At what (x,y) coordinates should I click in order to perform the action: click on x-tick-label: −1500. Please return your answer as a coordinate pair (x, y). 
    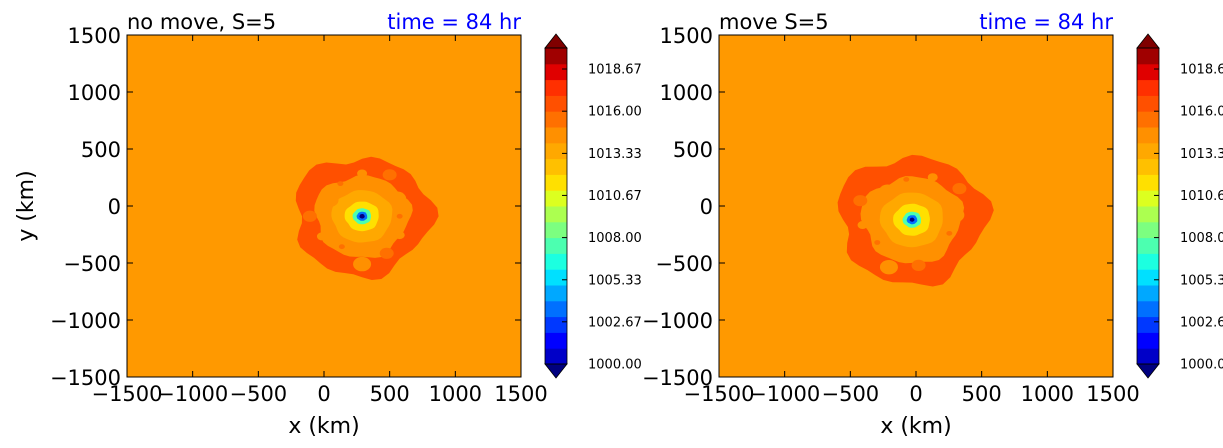
    Looking at the image, I should click on (126, 394).